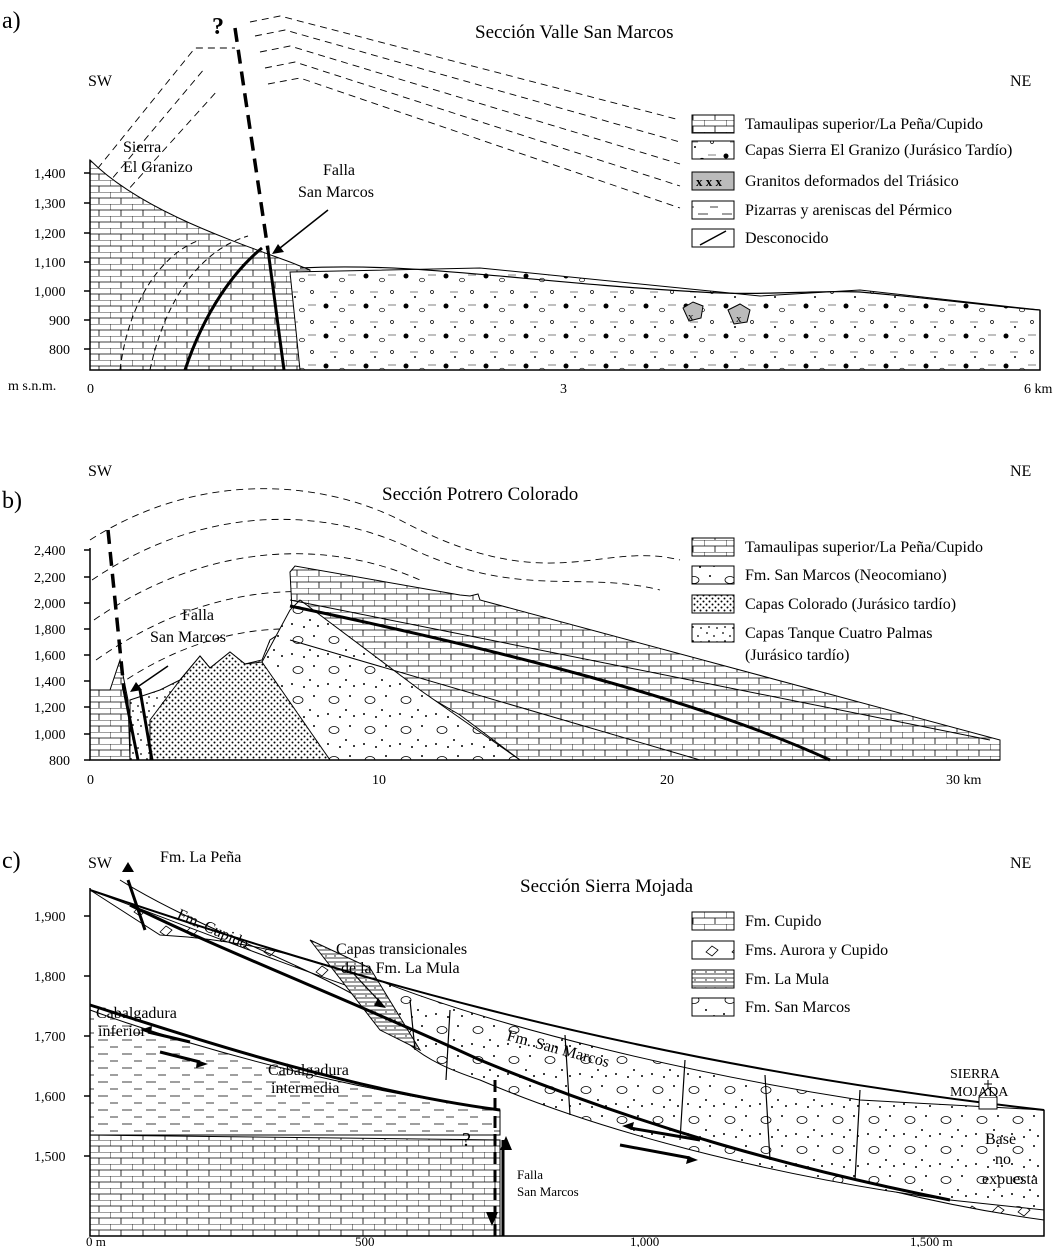 Image resolution: width=1062 pixels, height=1247 pixels. What do you see at coordinates (50, 578) in the screenshot?
I see `y-tick-label: 2,200` at bounding box center [50, 578].